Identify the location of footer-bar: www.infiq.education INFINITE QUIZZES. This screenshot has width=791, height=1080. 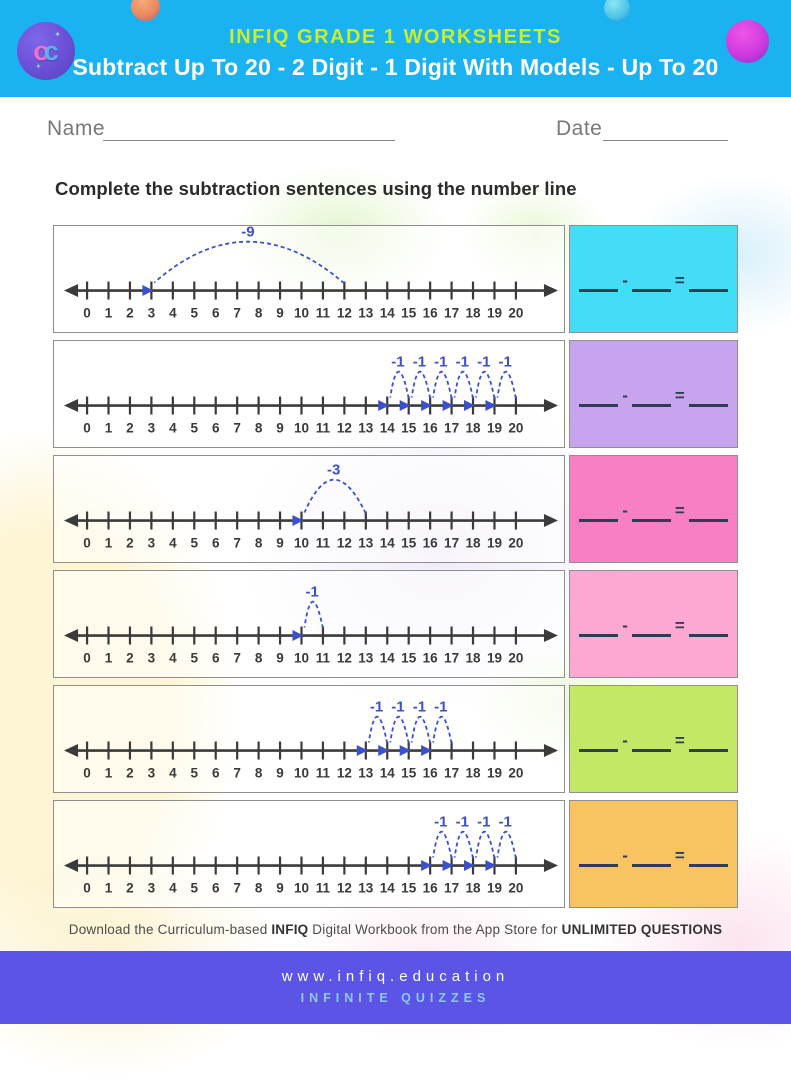
(395, 987).